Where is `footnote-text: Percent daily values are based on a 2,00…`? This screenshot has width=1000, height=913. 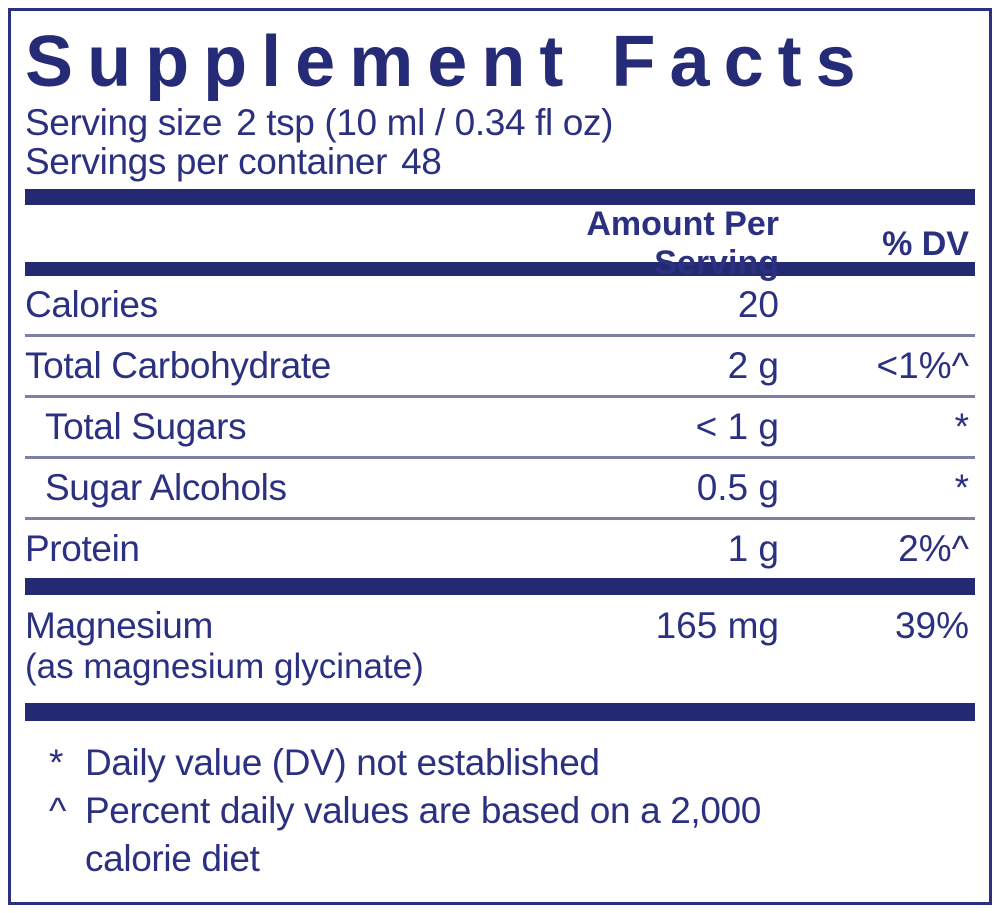
footnote-text: Percent daily values are based on a 2,00… is located at coordinates (423, 834).